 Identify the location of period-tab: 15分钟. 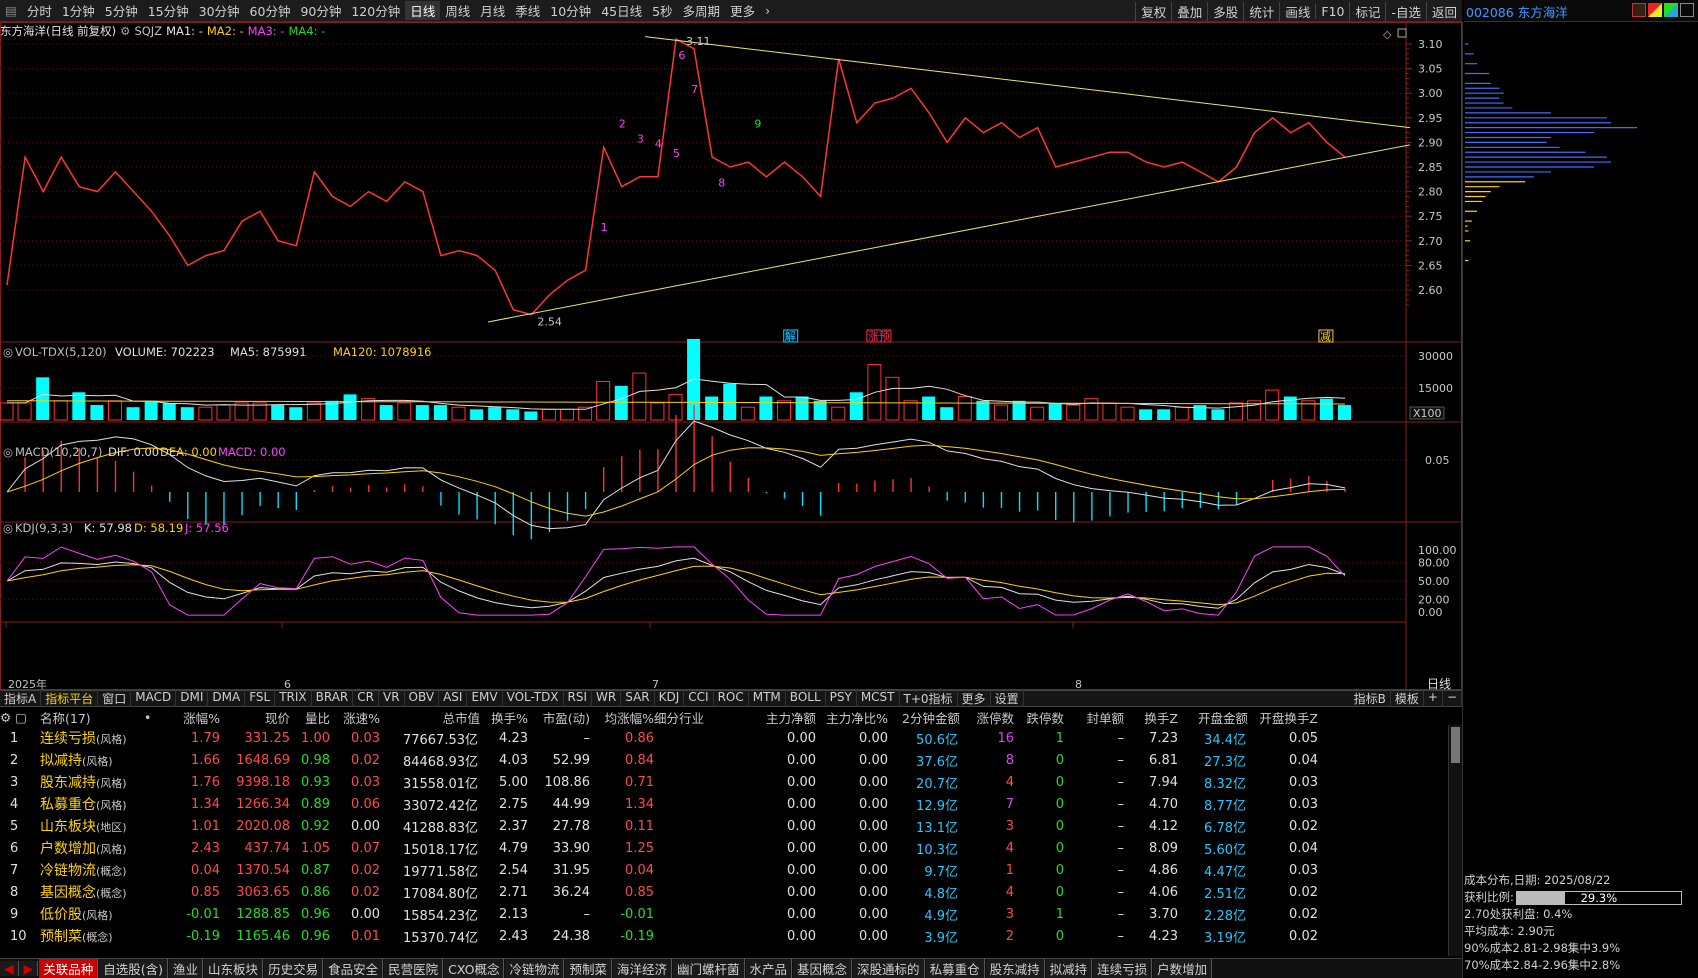
(168, 11).